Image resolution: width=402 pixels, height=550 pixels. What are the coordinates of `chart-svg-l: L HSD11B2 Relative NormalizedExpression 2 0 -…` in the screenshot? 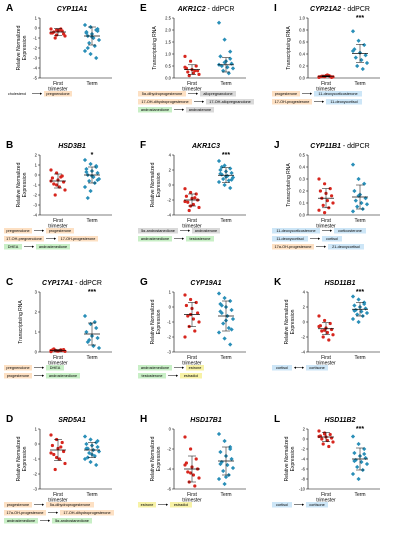 It's located at (326, 461).